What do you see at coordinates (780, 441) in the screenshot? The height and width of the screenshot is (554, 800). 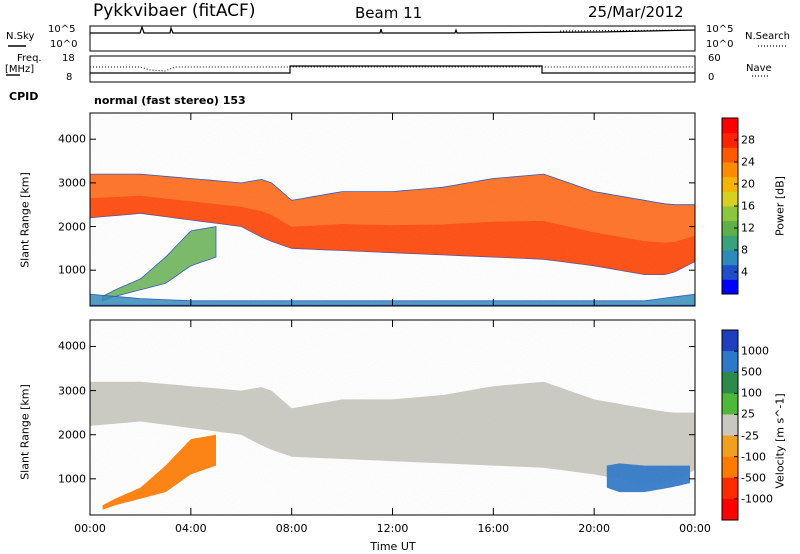 I see `velocity-cbar-label: Velocity [m s^-1]` at bounding box center [780, 441].